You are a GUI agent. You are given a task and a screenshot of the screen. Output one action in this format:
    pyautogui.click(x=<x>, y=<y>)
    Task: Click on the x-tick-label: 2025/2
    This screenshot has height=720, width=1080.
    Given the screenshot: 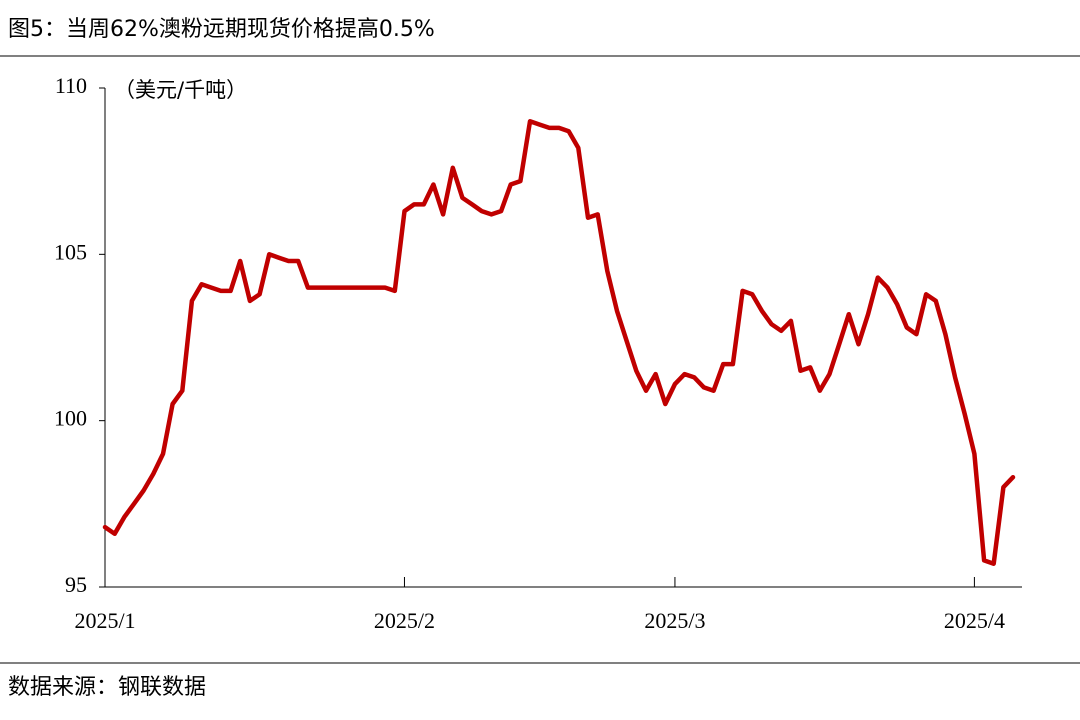 What is the action you would take?
    pyautogui.click(x=404, y=620)
    